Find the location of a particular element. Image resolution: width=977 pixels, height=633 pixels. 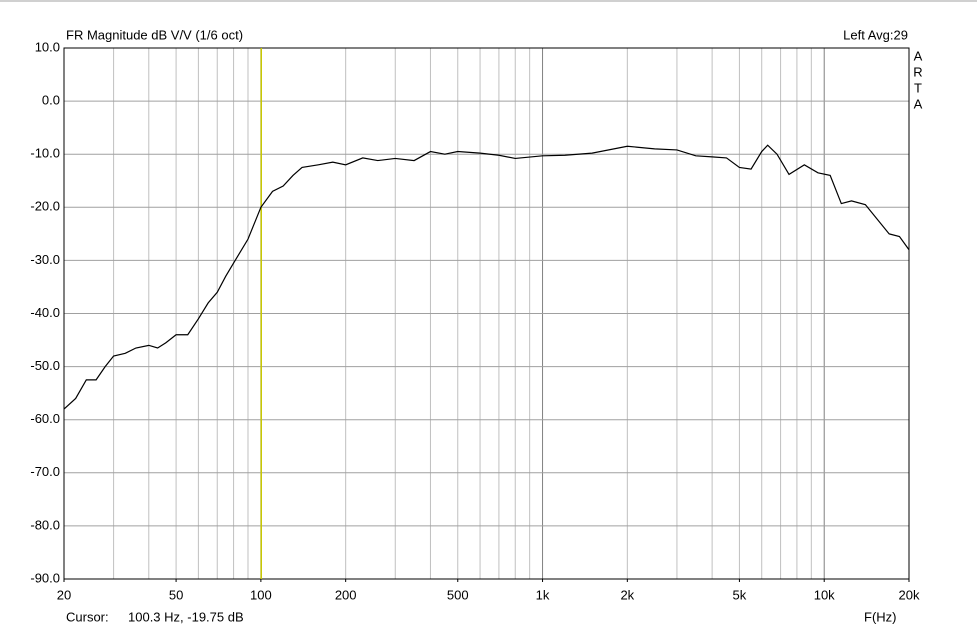

x-axis-label: F(Hz) is located at coordinates (880, 616).